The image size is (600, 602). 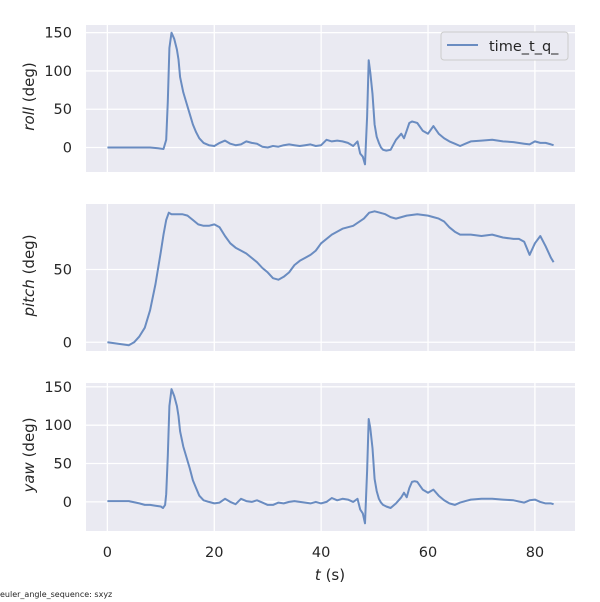 I want to click on legend-label: time_t_q_, so click(x=524, y=47).